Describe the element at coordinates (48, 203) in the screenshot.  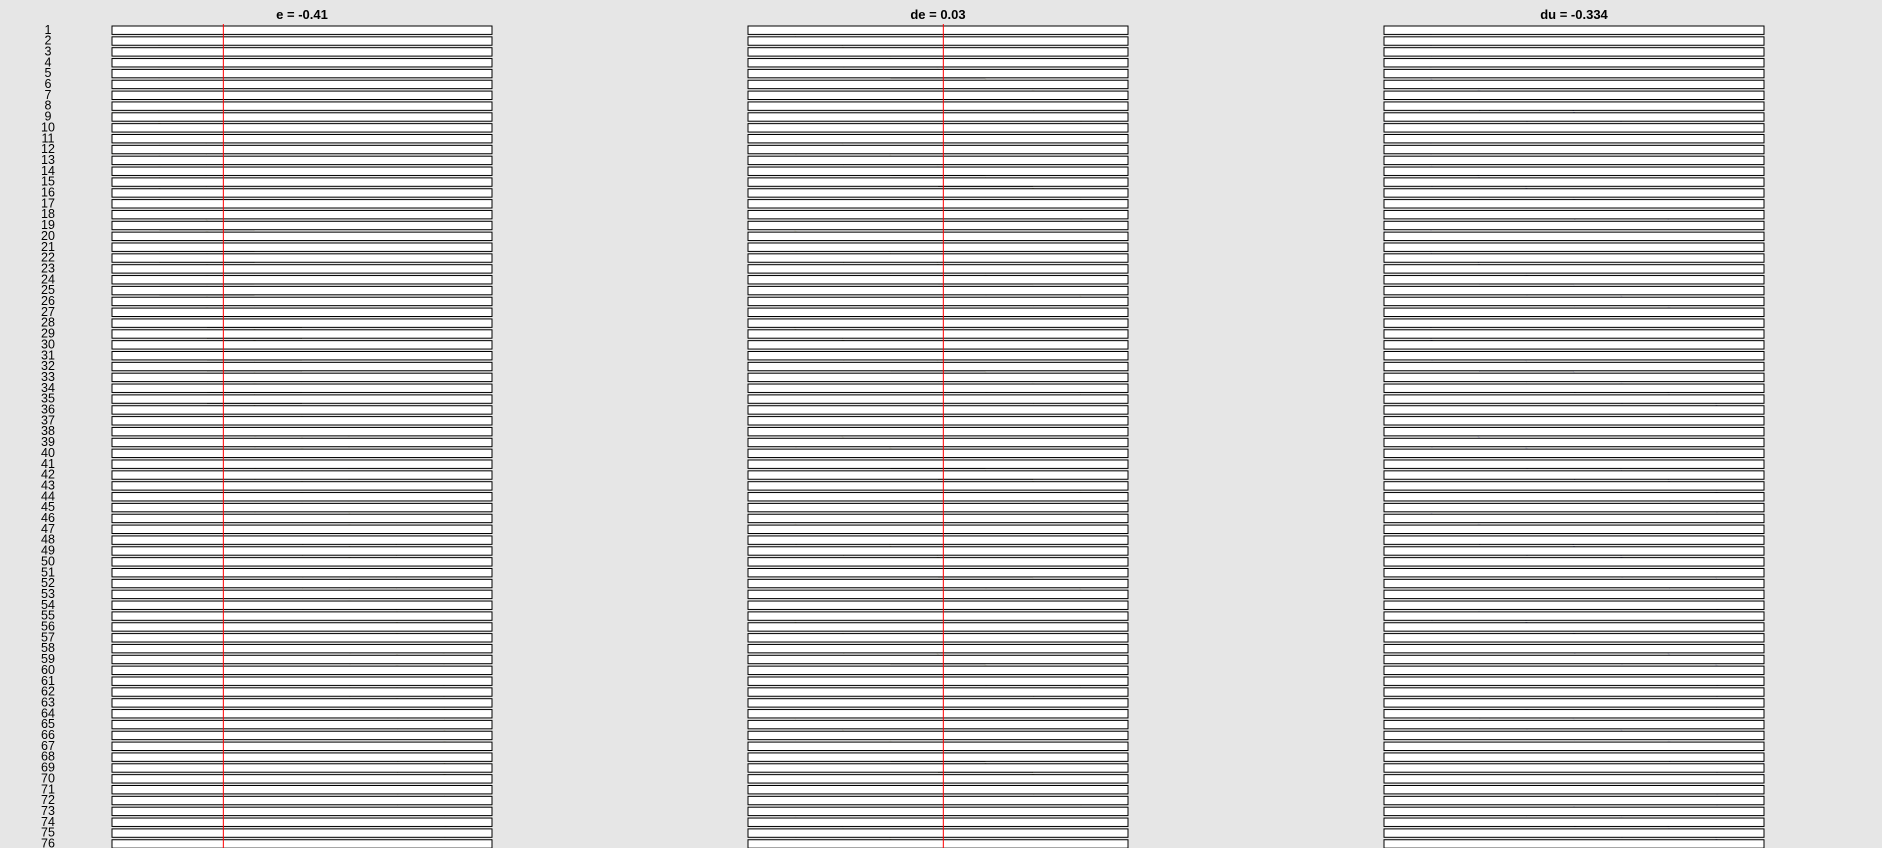
I see `rule-number: 17` at that location.